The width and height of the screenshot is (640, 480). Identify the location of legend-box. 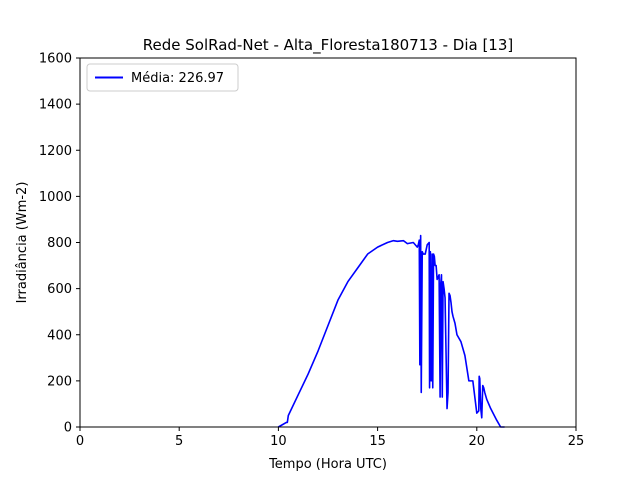
(162, 77).